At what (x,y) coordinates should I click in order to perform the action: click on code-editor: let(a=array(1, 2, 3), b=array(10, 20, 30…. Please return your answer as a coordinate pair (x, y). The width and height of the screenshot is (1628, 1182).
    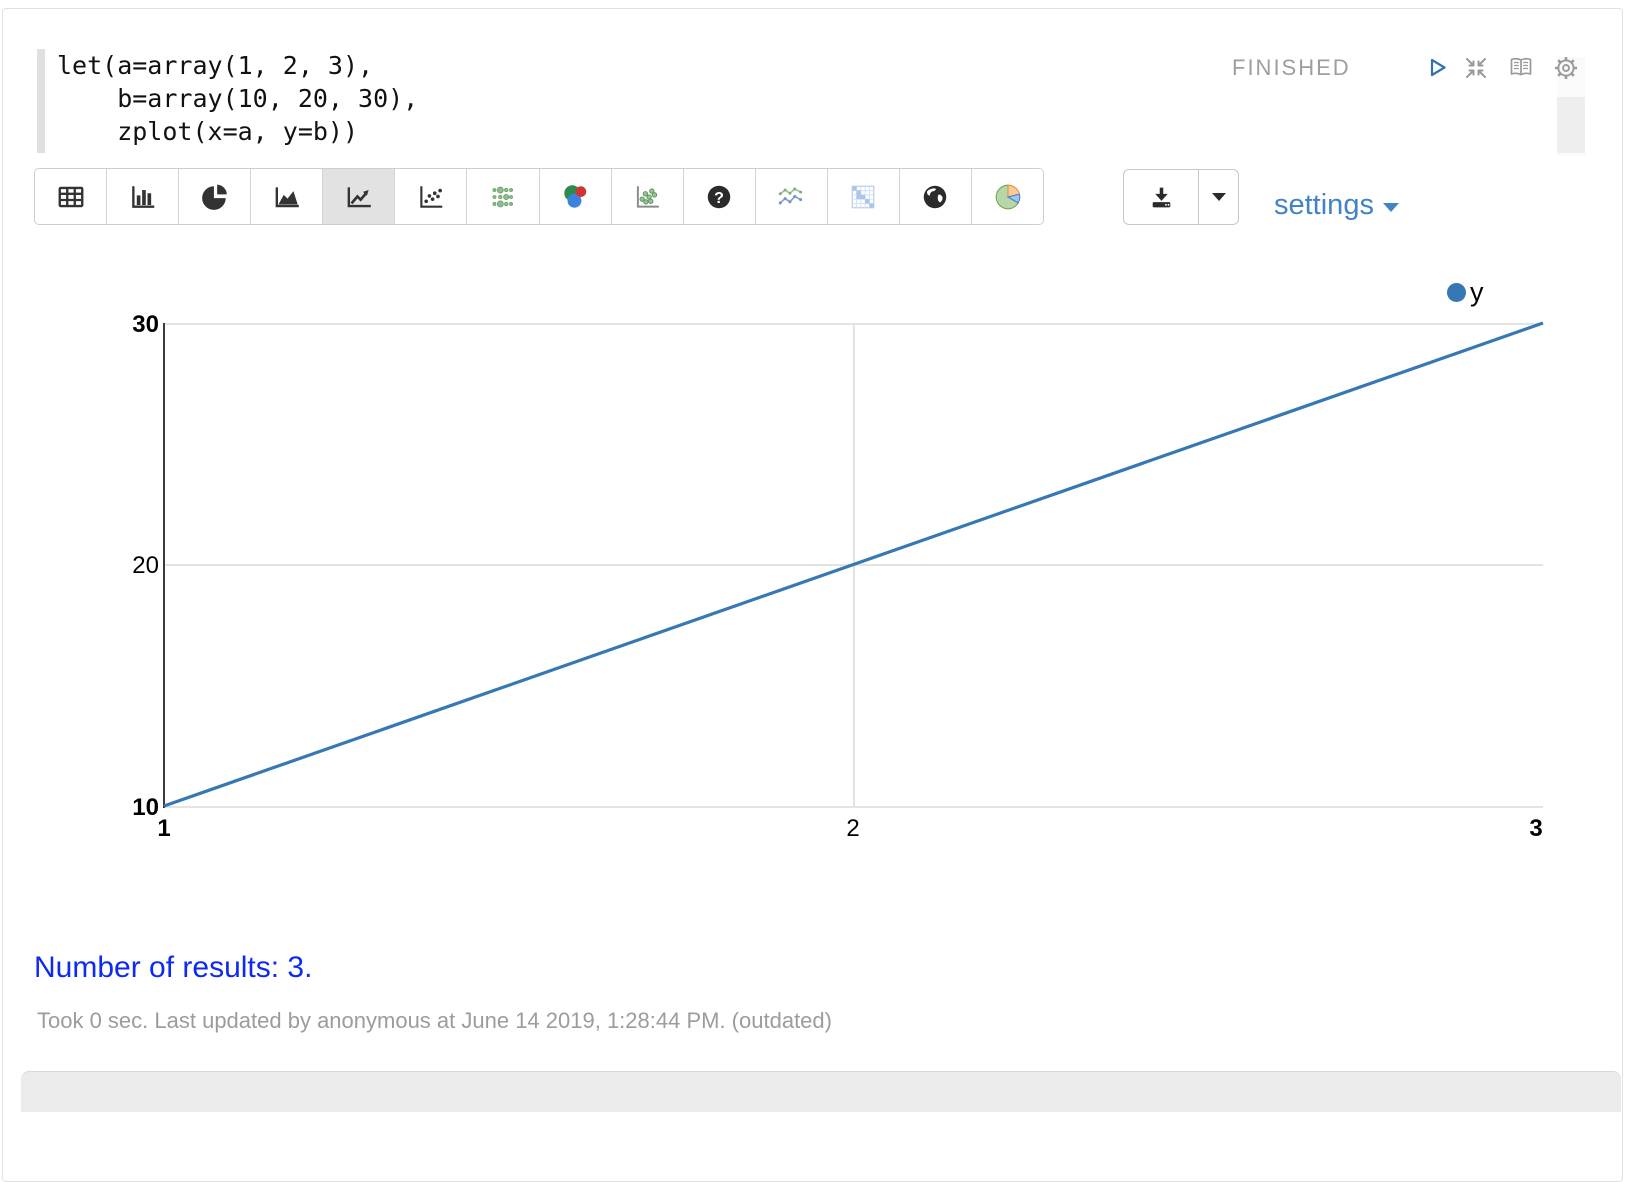
    Looking at the image, I should click on (237, 98).